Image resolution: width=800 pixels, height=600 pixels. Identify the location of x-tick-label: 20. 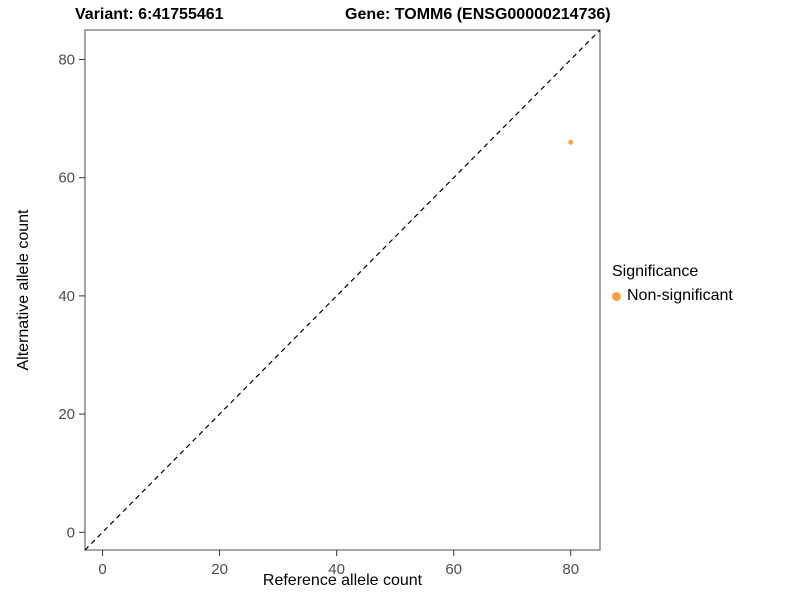
(219, 569).